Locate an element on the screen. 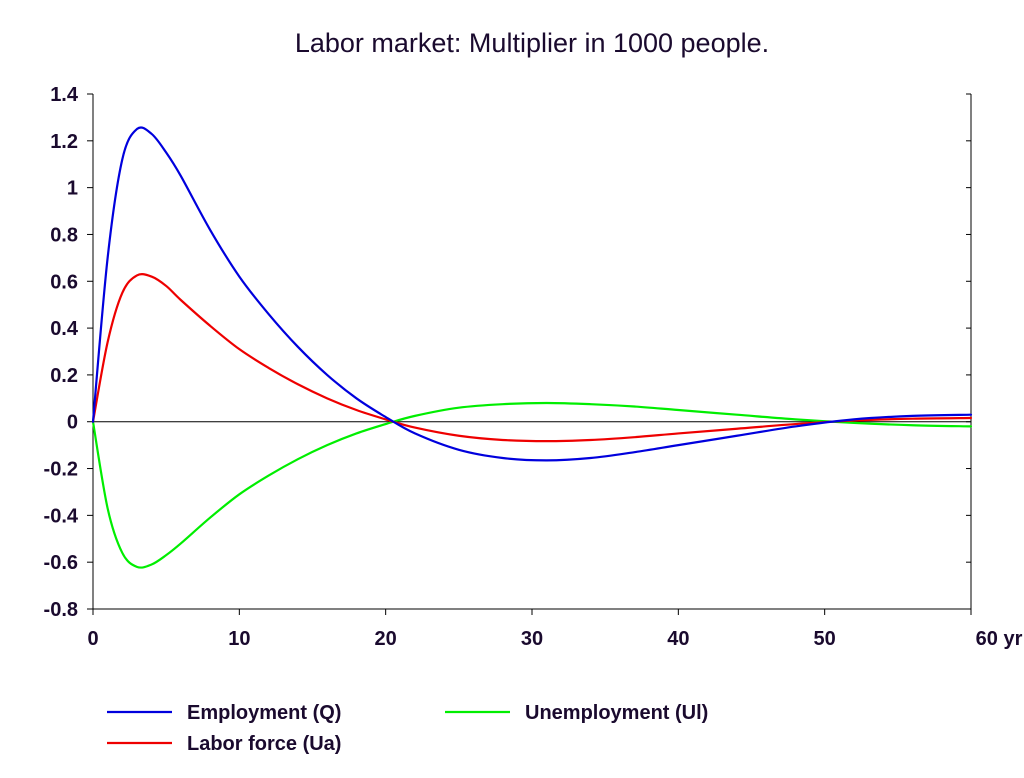  y-tick-label: 1.4 is located at coordinates (64, 95).